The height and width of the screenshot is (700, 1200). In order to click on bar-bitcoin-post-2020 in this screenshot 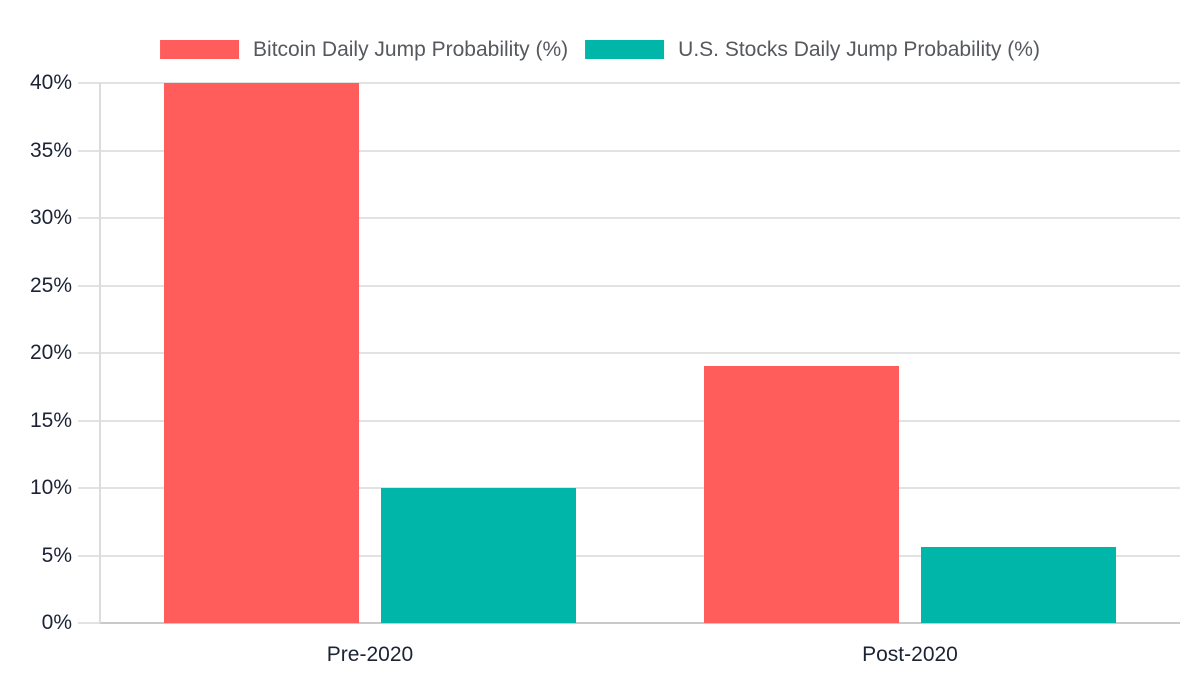, I will do `click(801, 494)`.